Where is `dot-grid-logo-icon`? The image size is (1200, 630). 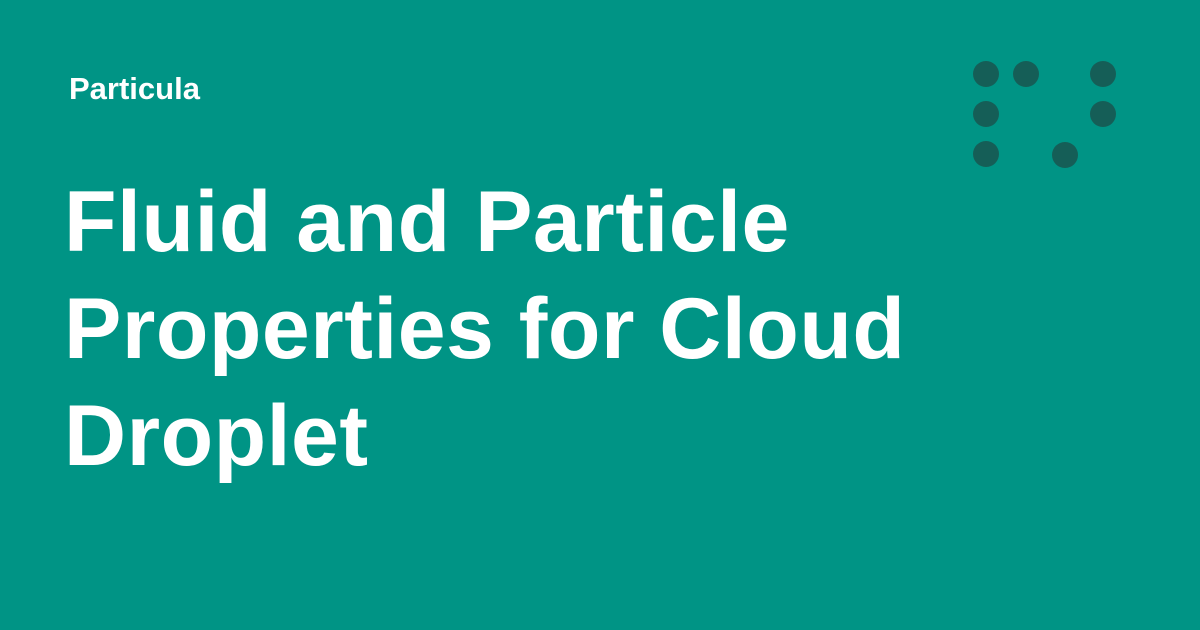
dot-grid-logo-icon is located at coordinates (1044, 114).